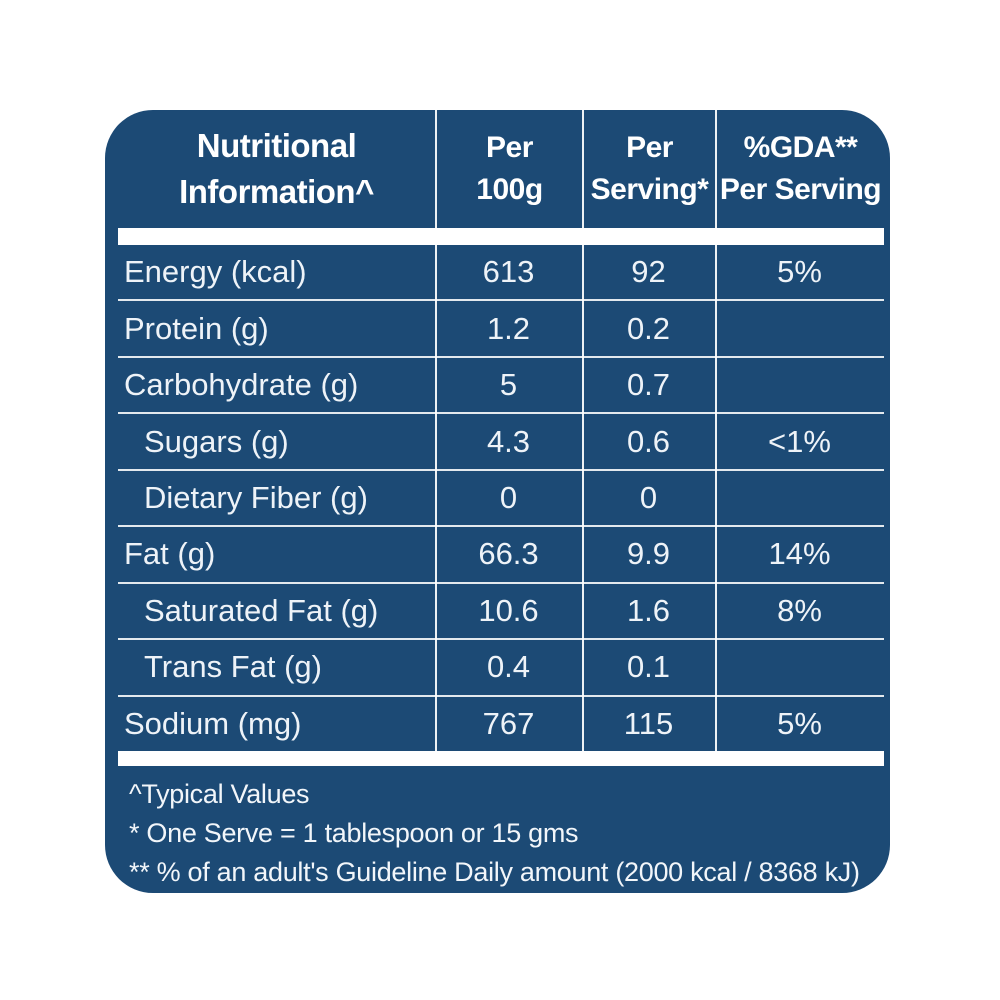 This screenshot has height=1000, width=1000. I want to click on table-row-energy: Energy (kcal) 613 92 5%, so click(501, 273).